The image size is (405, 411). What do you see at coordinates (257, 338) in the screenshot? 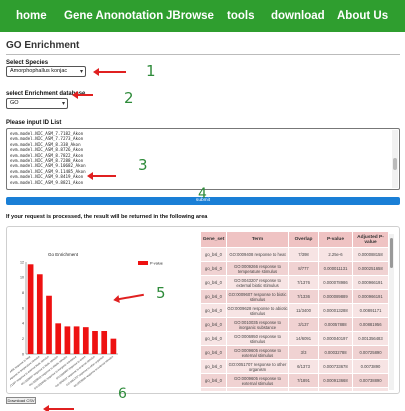
I see `table-cell: GO:0006950 response to stimulus` at bounding box center [257, 338].